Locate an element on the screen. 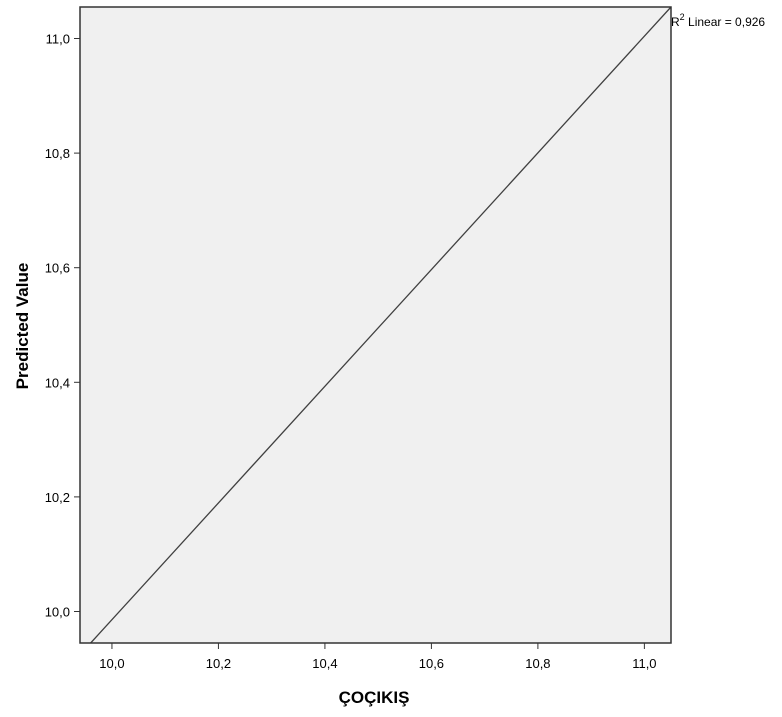 The height and width of the screenshot is (717, 782). y-axis-title: Predicted Value is located at coordinates (22, 326).